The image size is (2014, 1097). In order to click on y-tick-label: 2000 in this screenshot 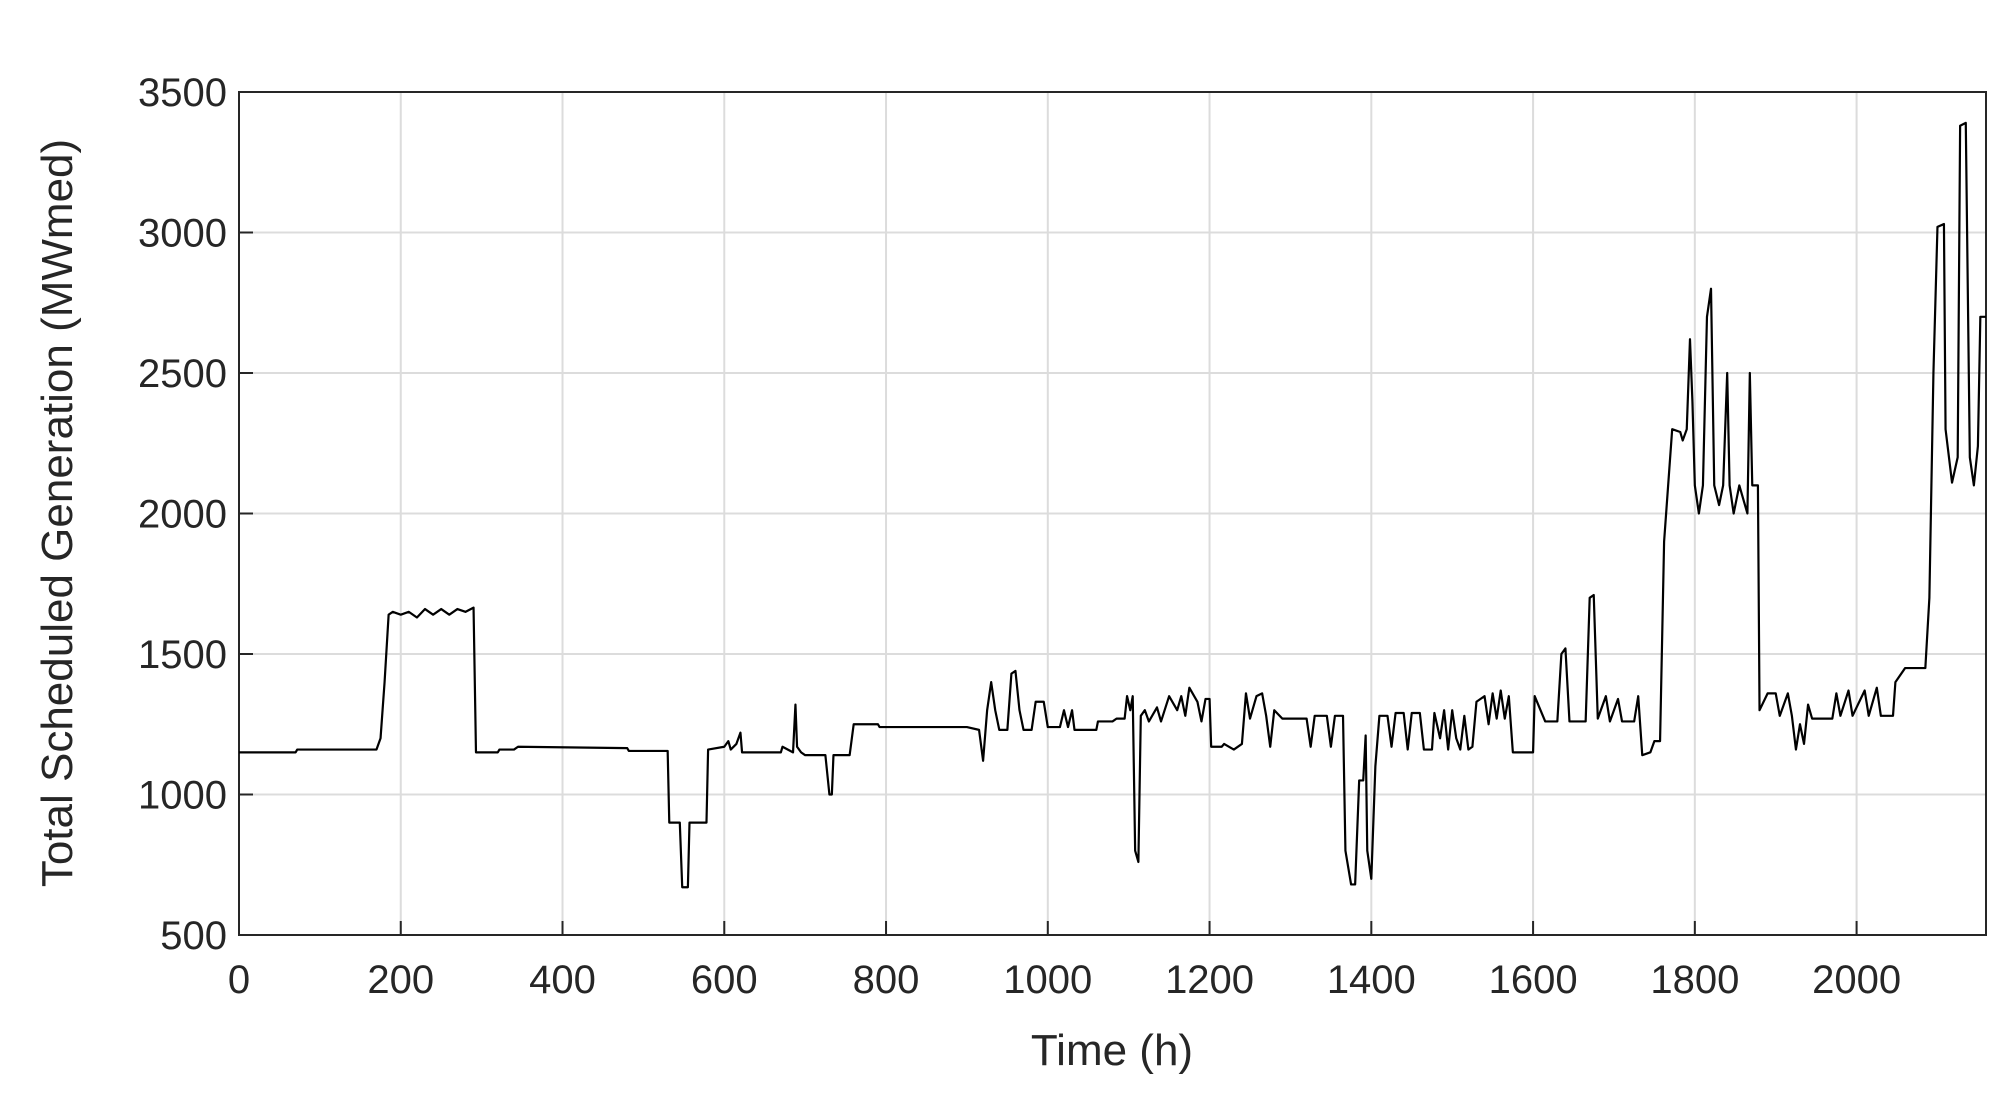, I will do `click(182, 515)`.